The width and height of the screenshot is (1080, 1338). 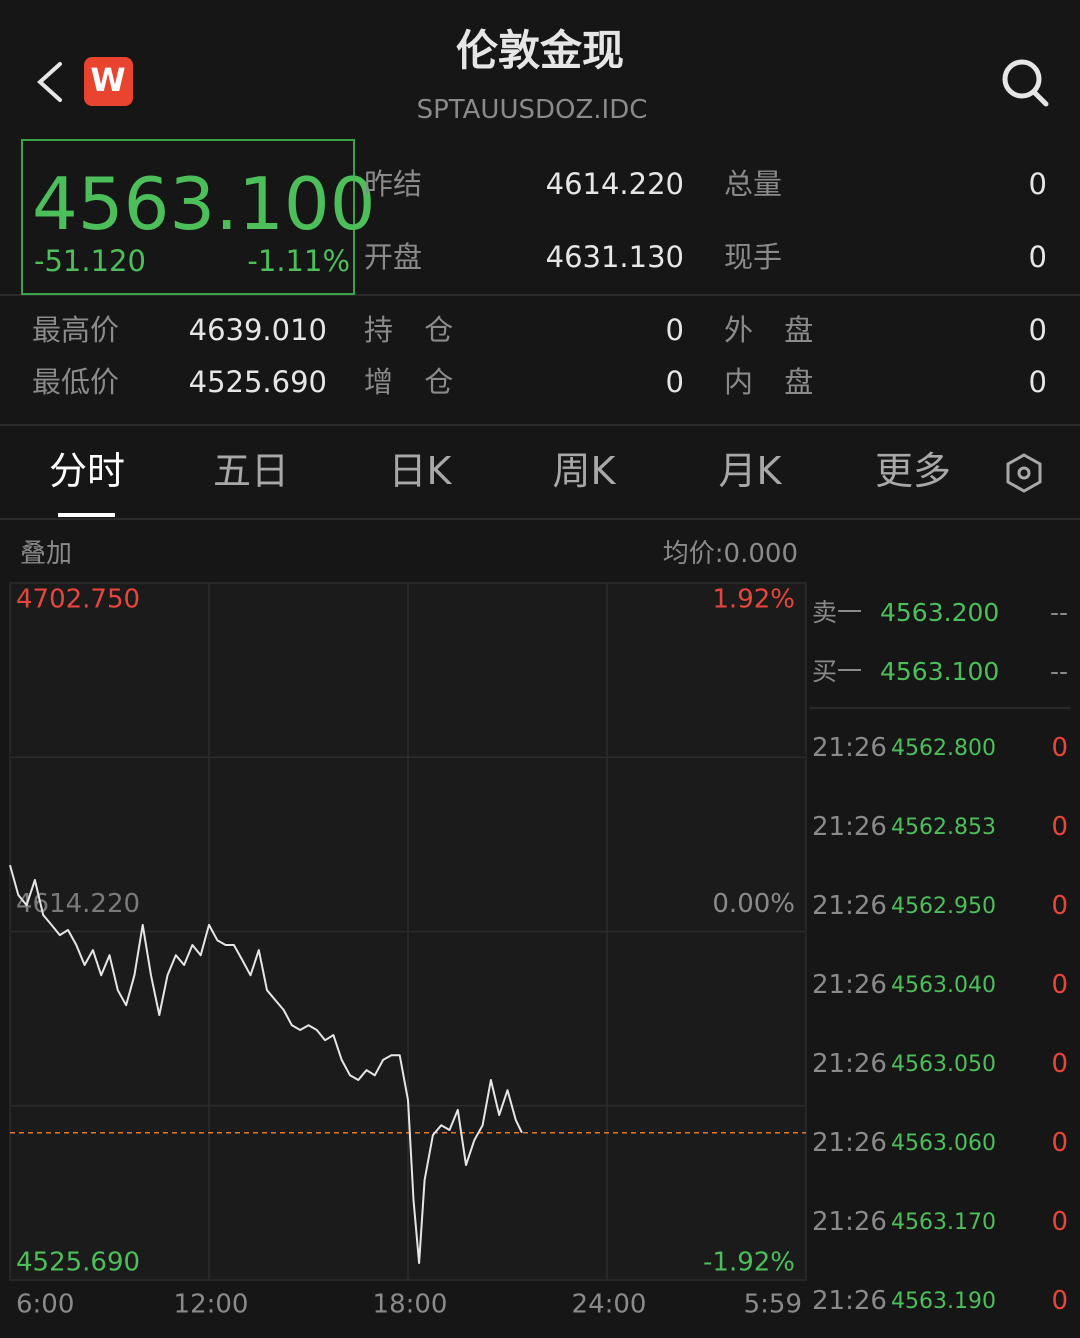 What do you see at coordinates (539, 50) in the screenshot?
I see `page-title: 伦敦金现` at bounding box center [539, 50].